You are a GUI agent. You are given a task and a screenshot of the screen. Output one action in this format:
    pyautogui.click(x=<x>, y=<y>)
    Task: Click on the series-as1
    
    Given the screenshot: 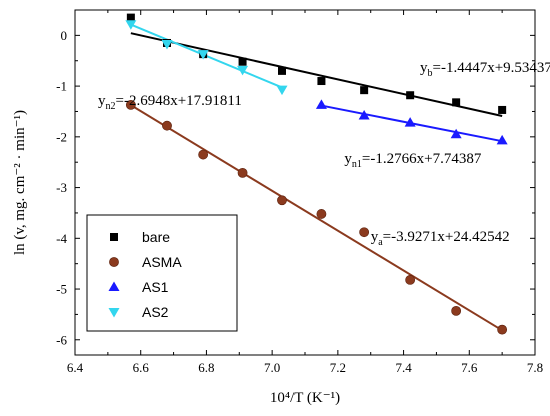 What is the action you would take?
    pyautogui.click(x=411, y=122)
    